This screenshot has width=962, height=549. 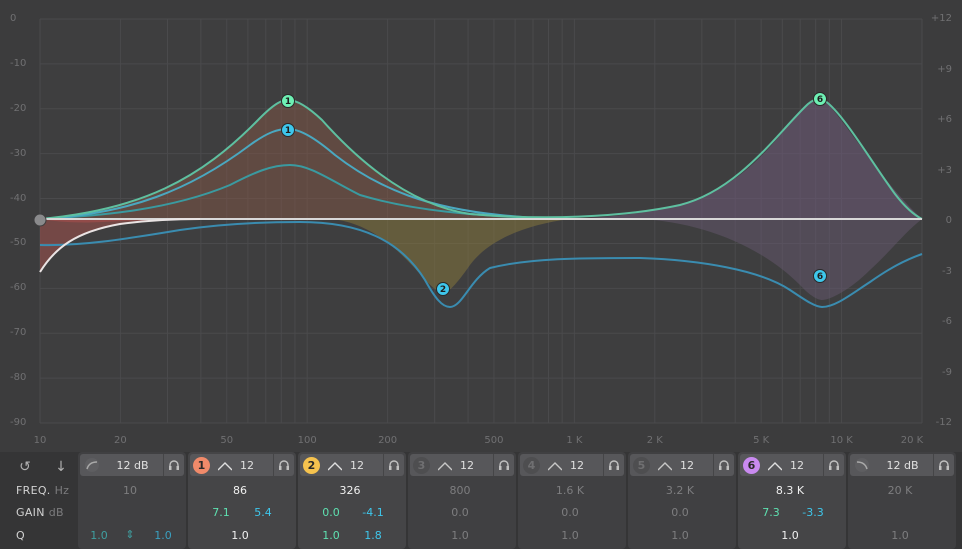 What do you see at coordinates (99, 535) in the screenshot?
I see `low-cut-q-a: 1.0` at bounding box center [99, 535].